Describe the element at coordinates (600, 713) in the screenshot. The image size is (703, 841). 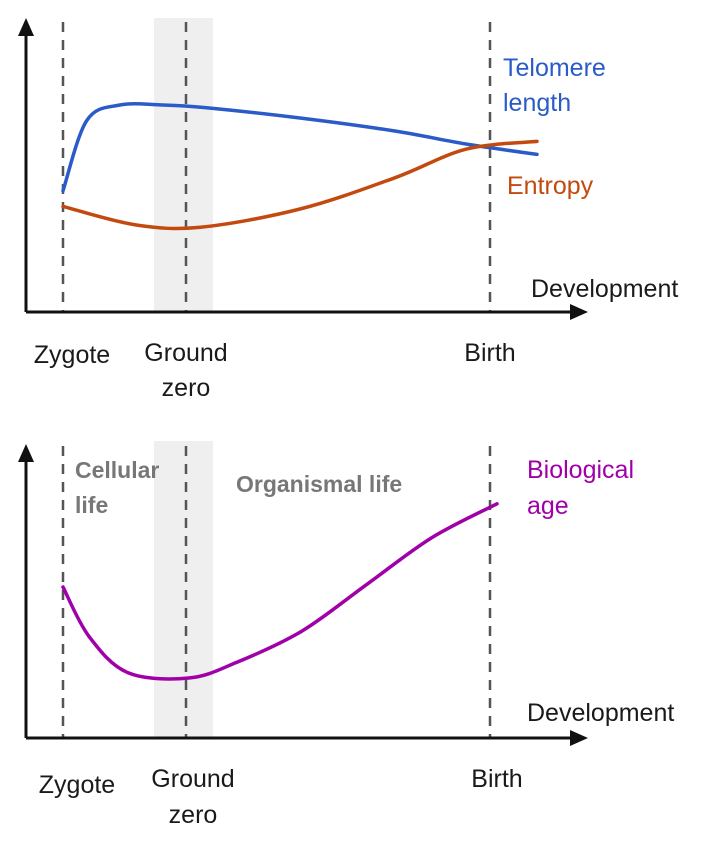
I see `bottom-x-axis-label: Development` at that location.